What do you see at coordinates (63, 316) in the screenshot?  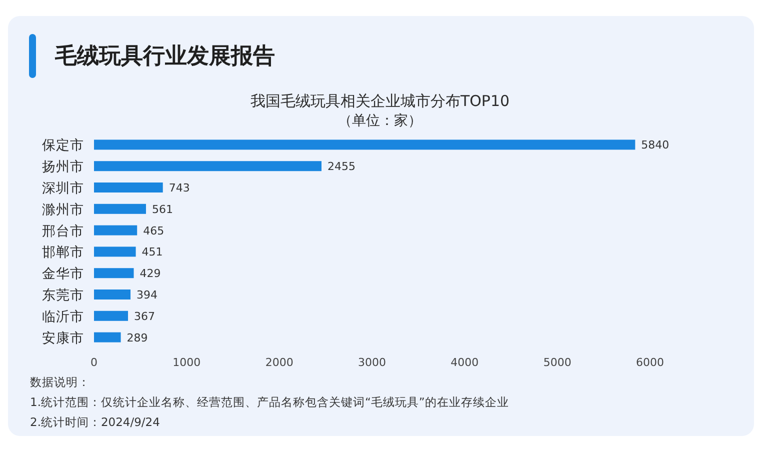 I see `y-tick-label: 临沂市` at bounding box center [63, 316].